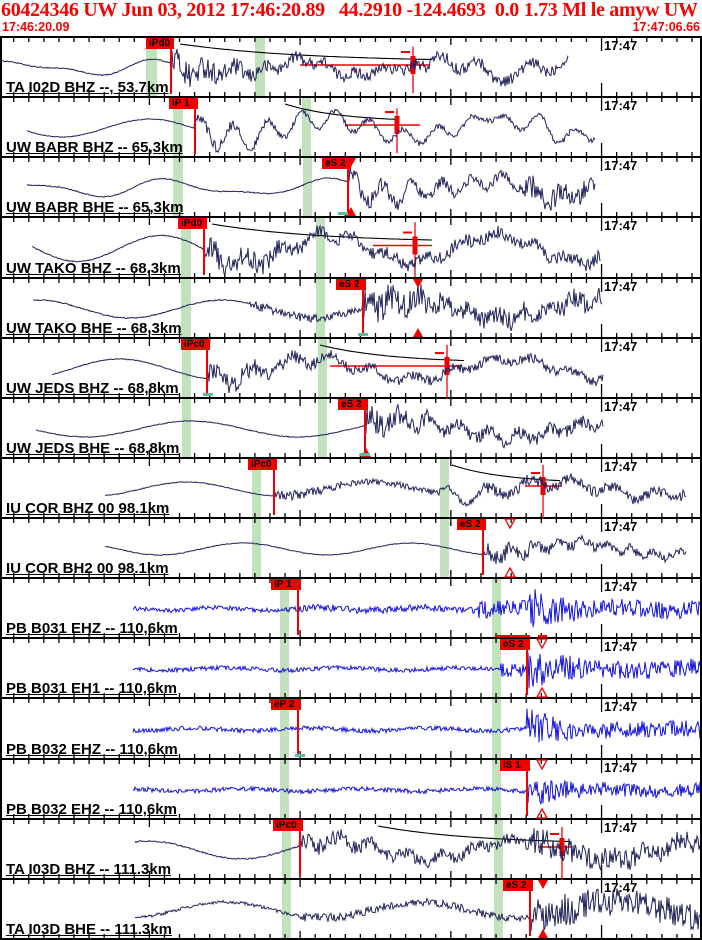 This screenshot has height=940, width=702. Describe the element at coordinates (94, 147) in the screenshot. I see `station-label: UW BABR BHZ -- 65,3km` at that location.